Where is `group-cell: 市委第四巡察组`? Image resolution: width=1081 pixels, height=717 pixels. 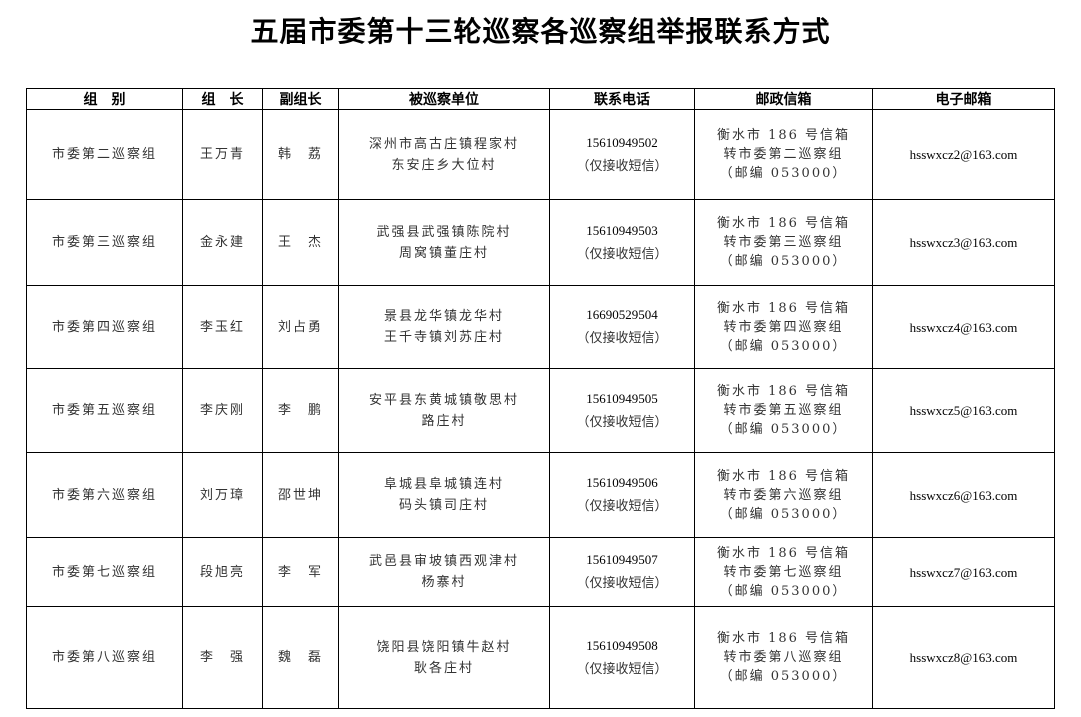
group-cell: 市委第四巡察组 is located at coordinates (104, 327).